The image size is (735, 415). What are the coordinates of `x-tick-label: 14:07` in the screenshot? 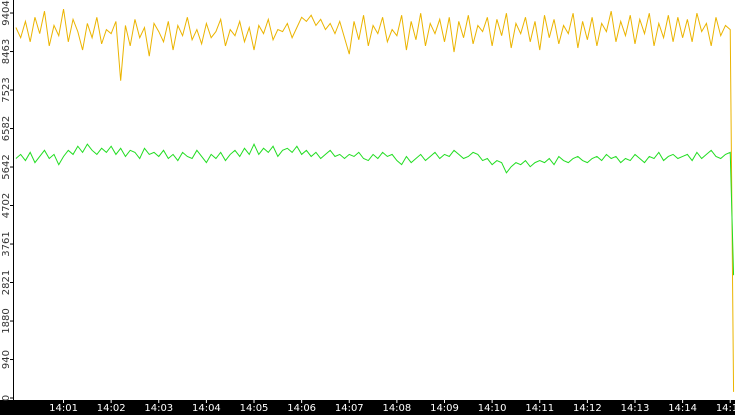 It's located at (349, 408).